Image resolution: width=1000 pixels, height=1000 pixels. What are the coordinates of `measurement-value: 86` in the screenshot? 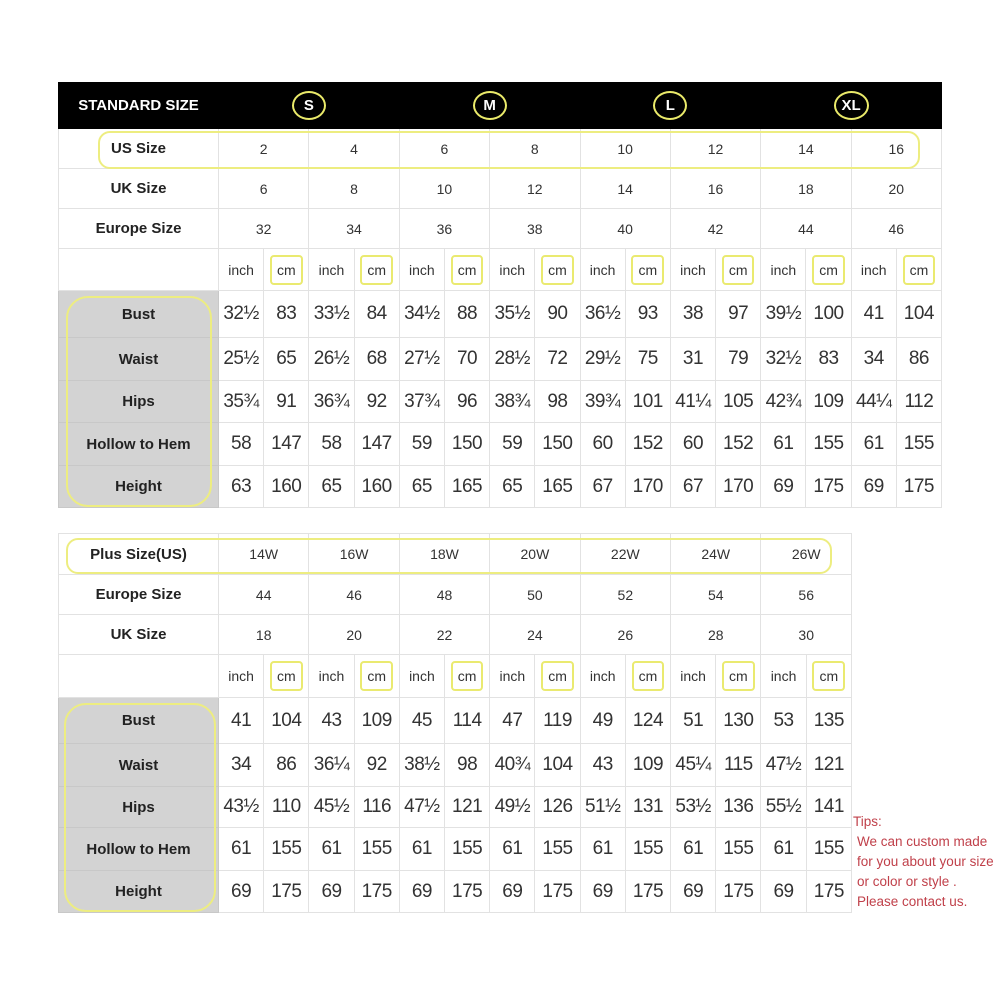 It's located at (919, 359).